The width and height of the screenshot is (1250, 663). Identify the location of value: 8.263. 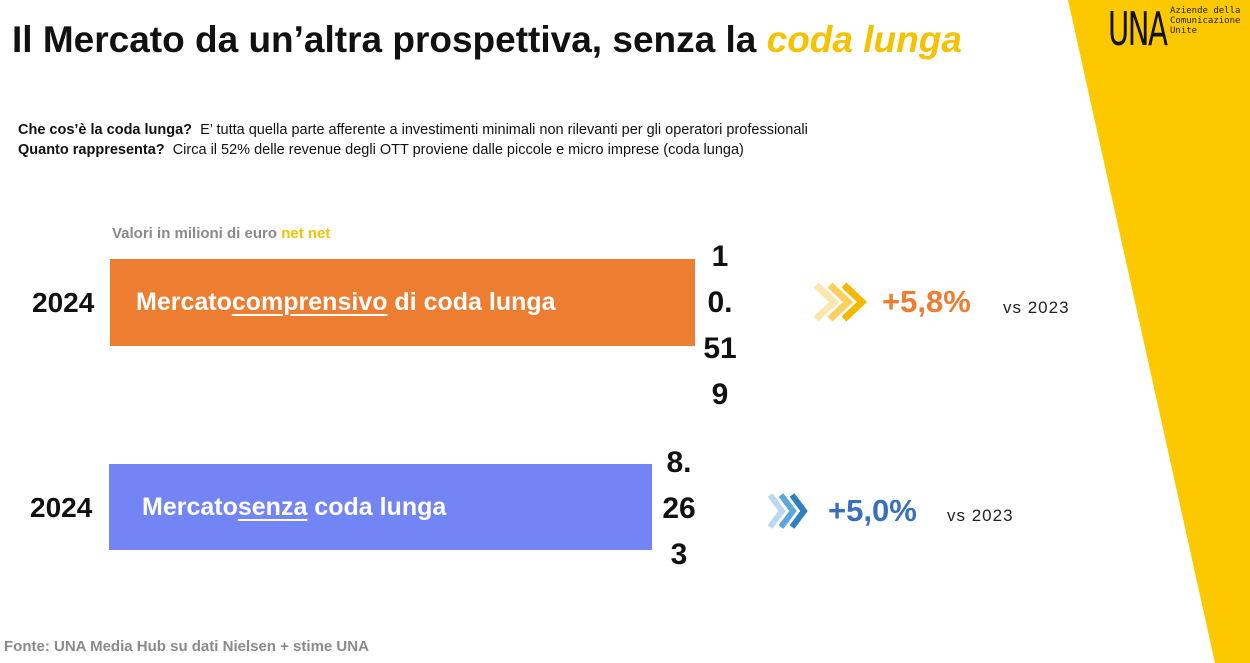
(679, 508).